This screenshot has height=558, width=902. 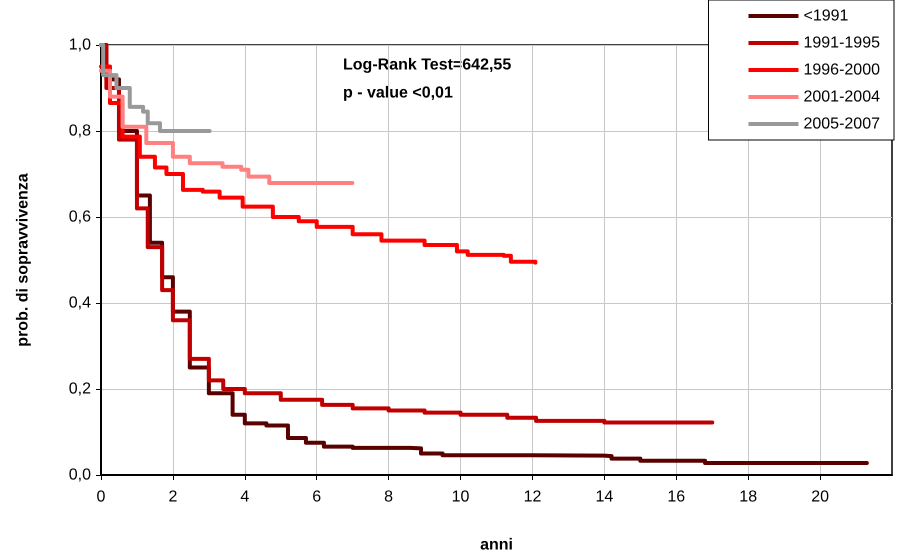 I want to click on x-tick-label: 8, so click(x=389, y=497).